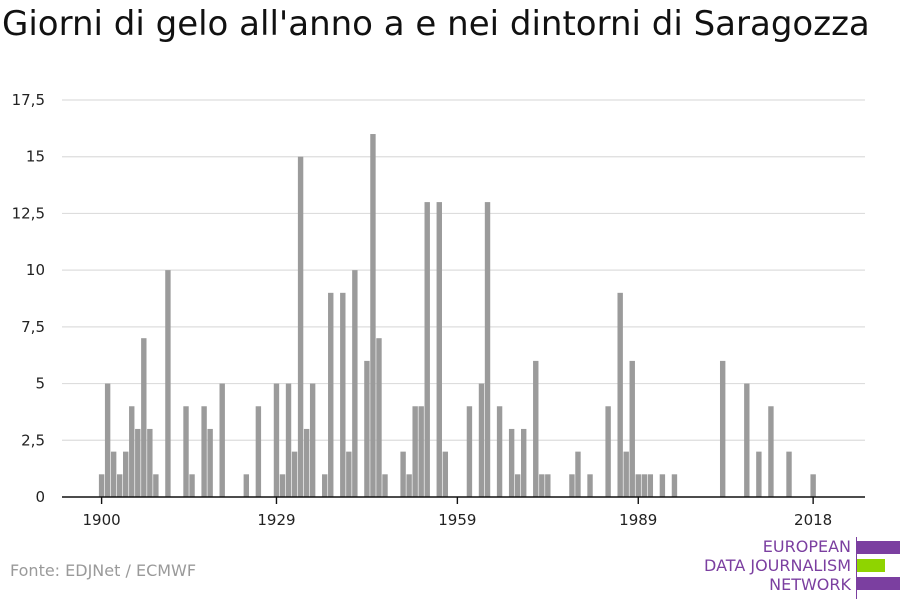 The image size is (900, 600). Describe the element at coordinates (878, 583) in the screenshot. I see `logo-purple-bar-bottom` at that location.